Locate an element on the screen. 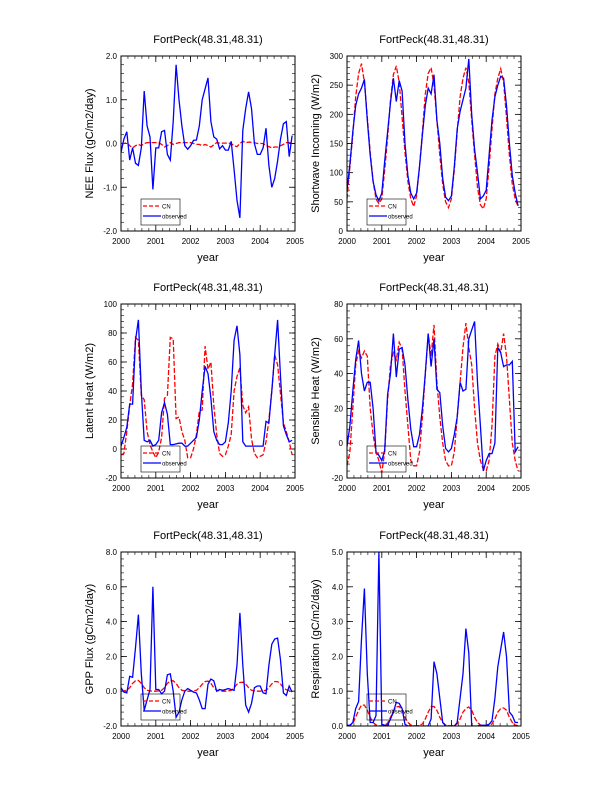 The width and height of the screenshot is (612, 792). y-axis-label: Sensible Heat (W/m2) is located at coordinates (316, 391).